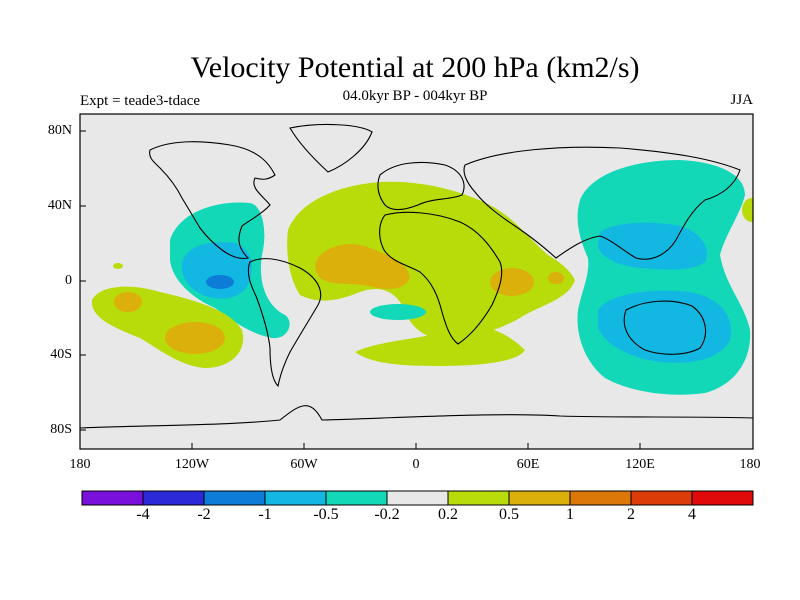  I want to click on coast-asia, so click(602, 203).